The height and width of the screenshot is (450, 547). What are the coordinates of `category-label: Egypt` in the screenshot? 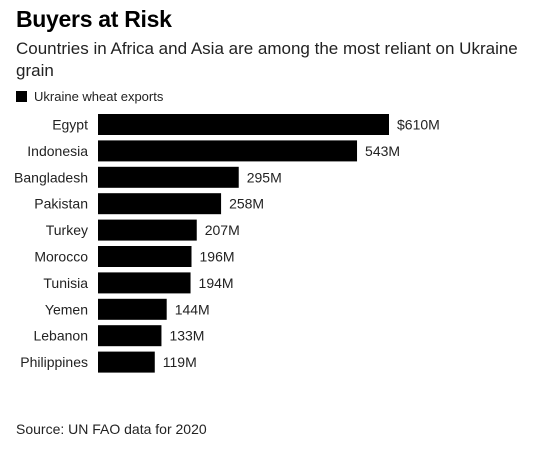 It's located at (70, 125).